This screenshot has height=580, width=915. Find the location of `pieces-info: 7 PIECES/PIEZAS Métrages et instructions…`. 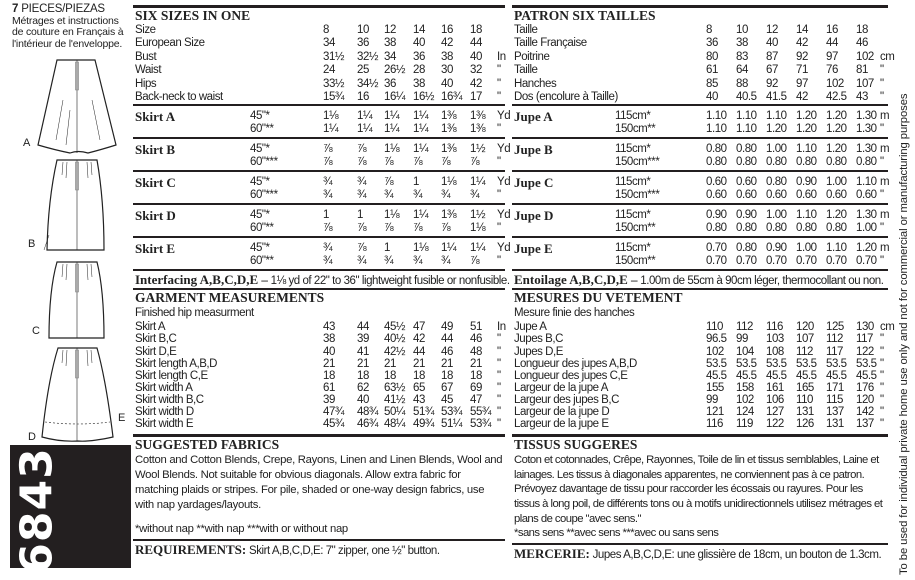

pieces-info: 7 PIECES/PIEZAS Métrages et instructions… is located at coordinates (68, 26).